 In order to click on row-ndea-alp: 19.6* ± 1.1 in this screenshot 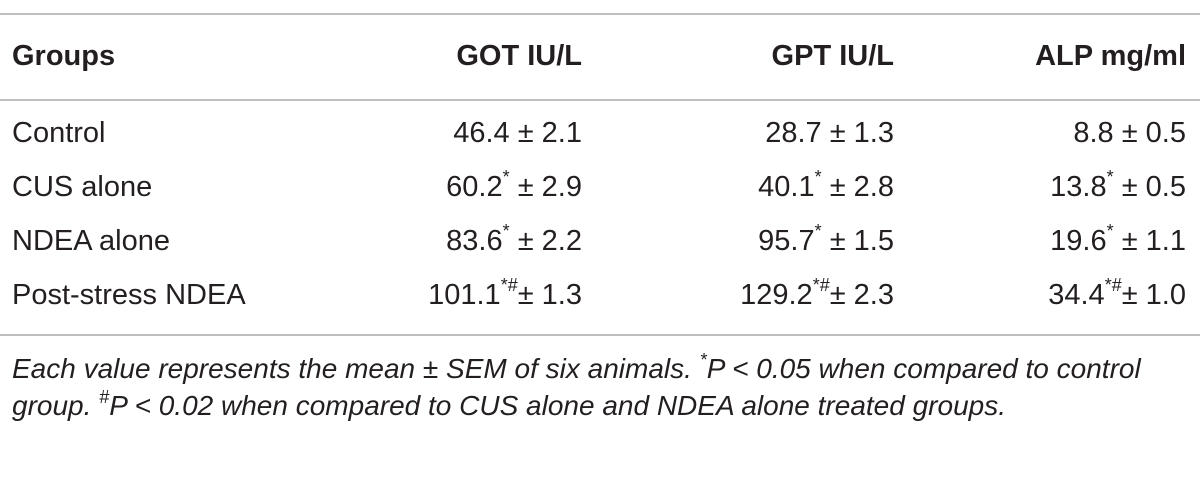, I will do `click(1118, 239)`.